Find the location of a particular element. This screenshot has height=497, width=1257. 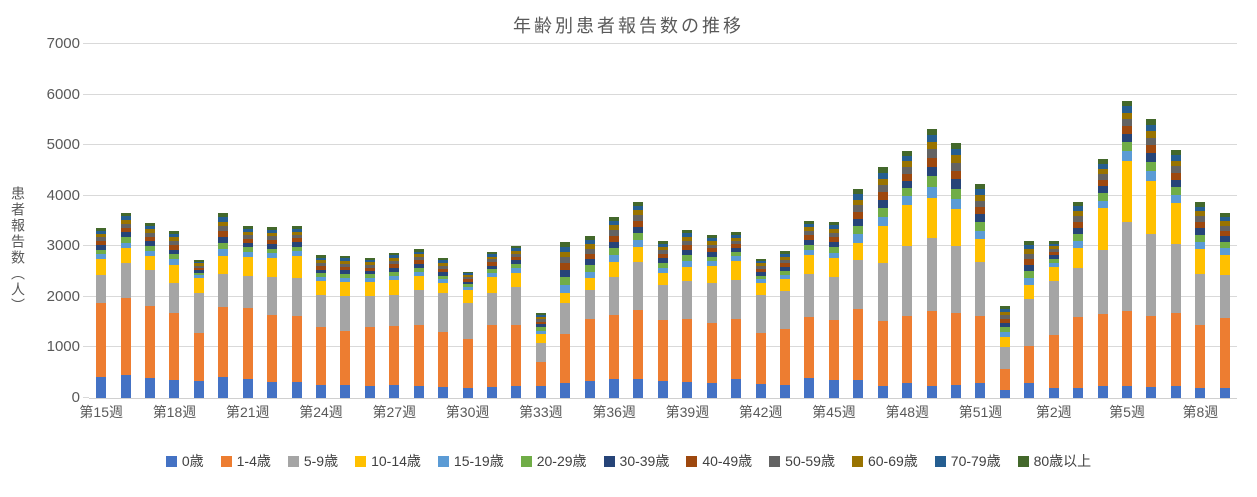

bar-segment-第40週-50-59歳 is located at coordinates (711, 246).